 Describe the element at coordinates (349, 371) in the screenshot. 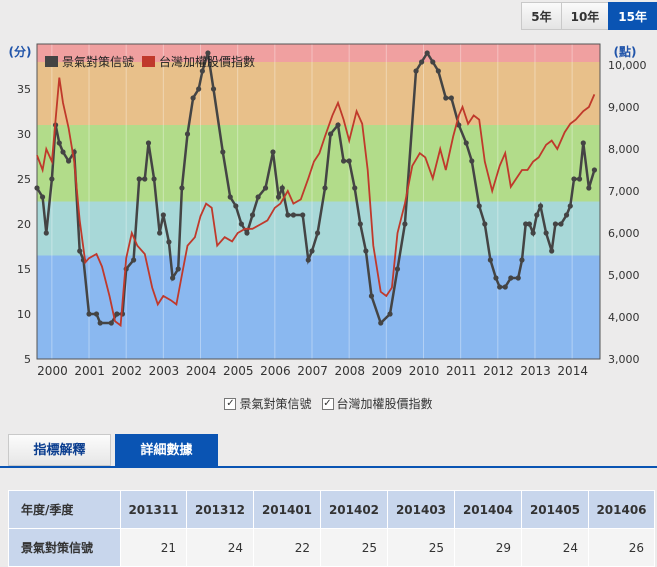

I see `x-tick-label: 2008` at that location.